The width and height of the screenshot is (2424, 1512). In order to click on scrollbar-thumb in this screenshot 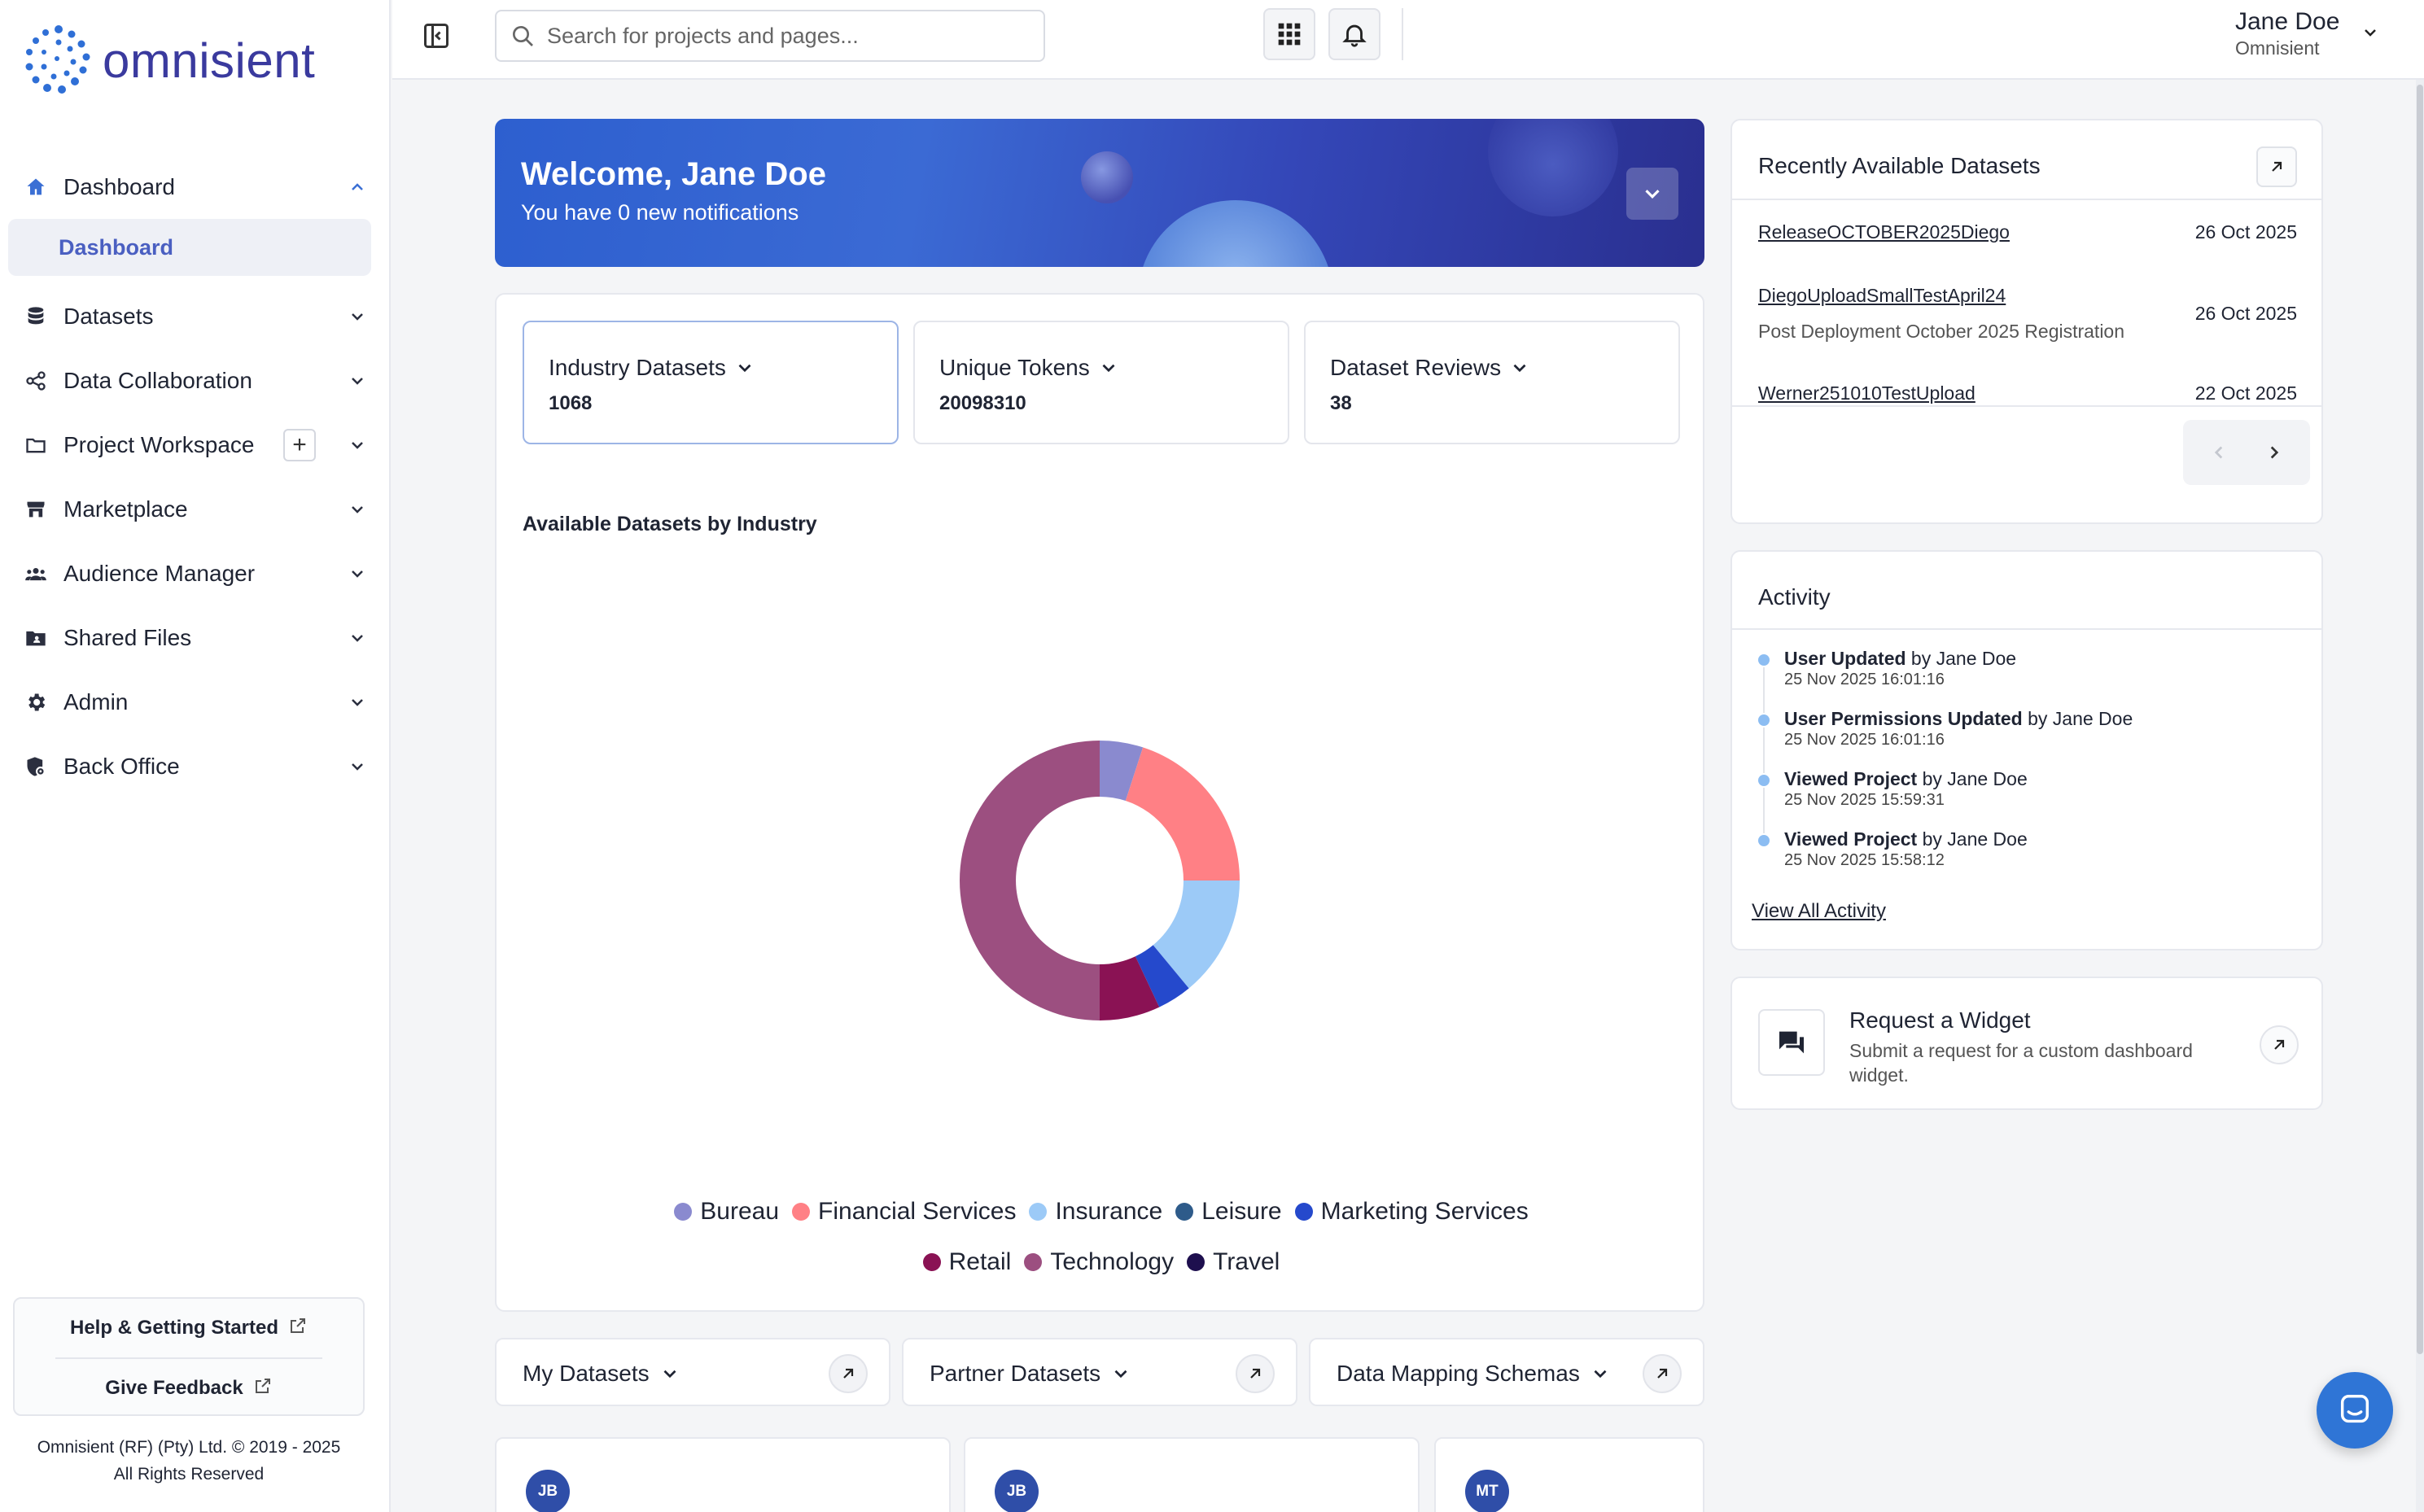, I will do `click(2420, 719)`.